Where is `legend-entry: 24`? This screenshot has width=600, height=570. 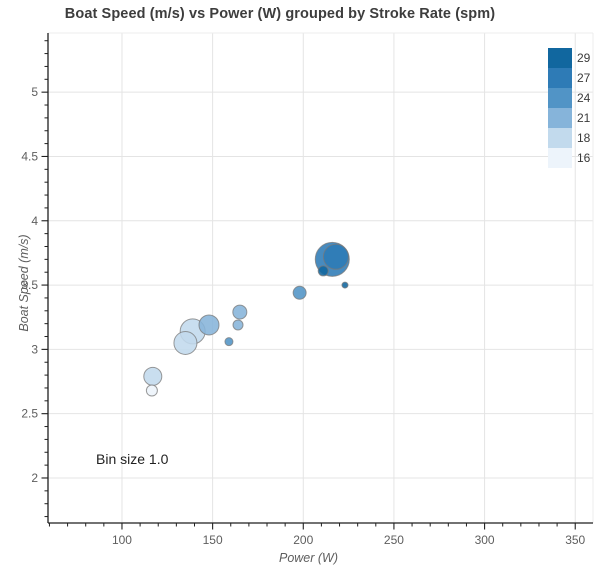 legend-entry: 24 is located at coordinates (569, 98).